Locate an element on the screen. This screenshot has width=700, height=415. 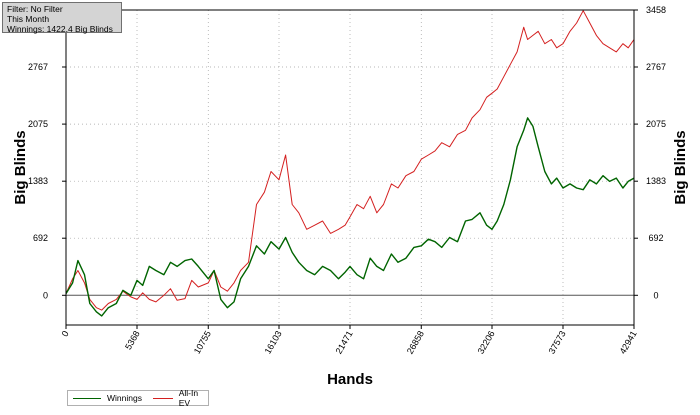
y-axis-title-left: Big Blinds is located at coordinates (20, 167).